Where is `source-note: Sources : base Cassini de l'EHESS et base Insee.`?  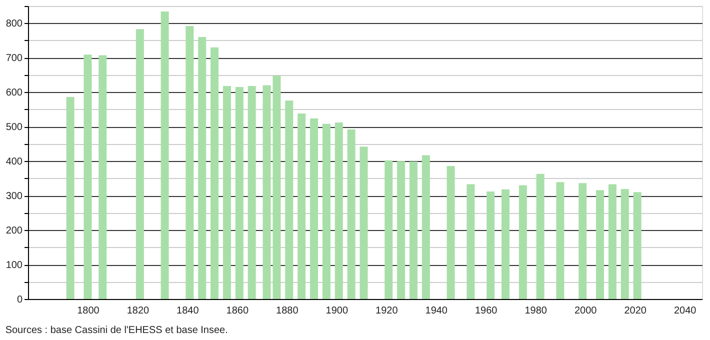 source-note: Sources : base Cassini de l'EHESS et base Insee. is located at coordinates (116, 330).